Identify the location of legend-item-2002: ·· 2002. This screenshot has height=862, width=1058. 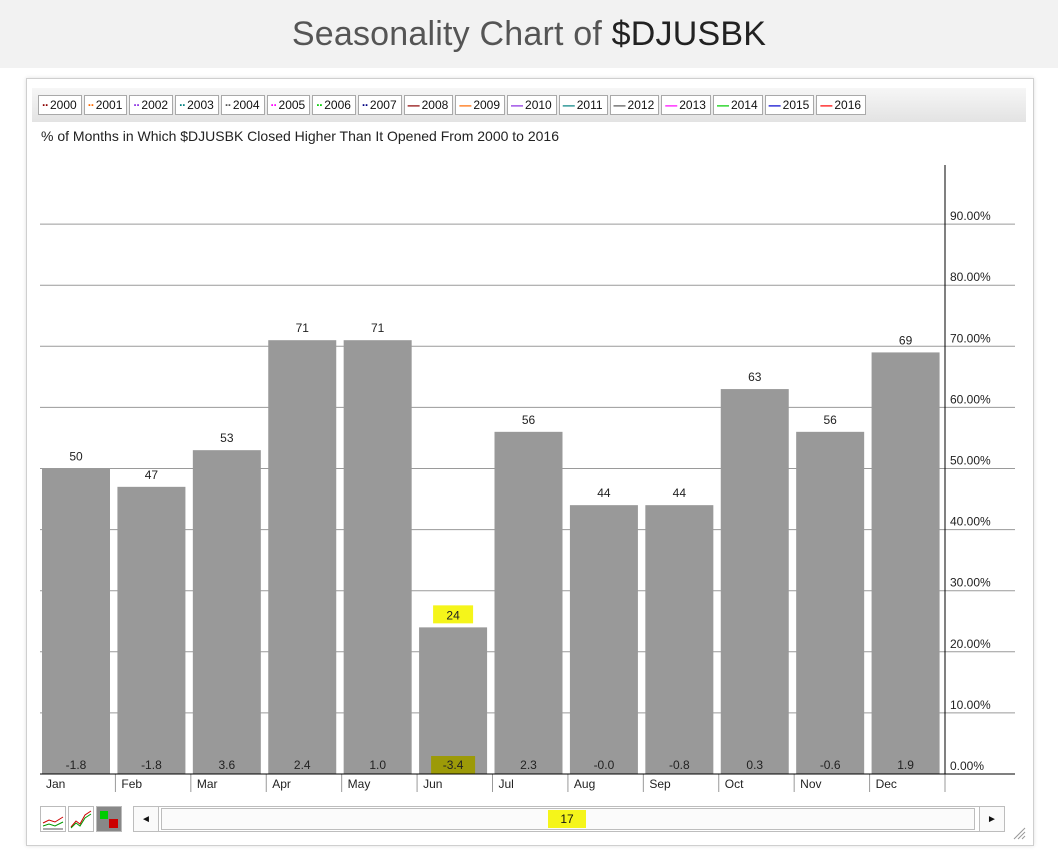
(151, 105).